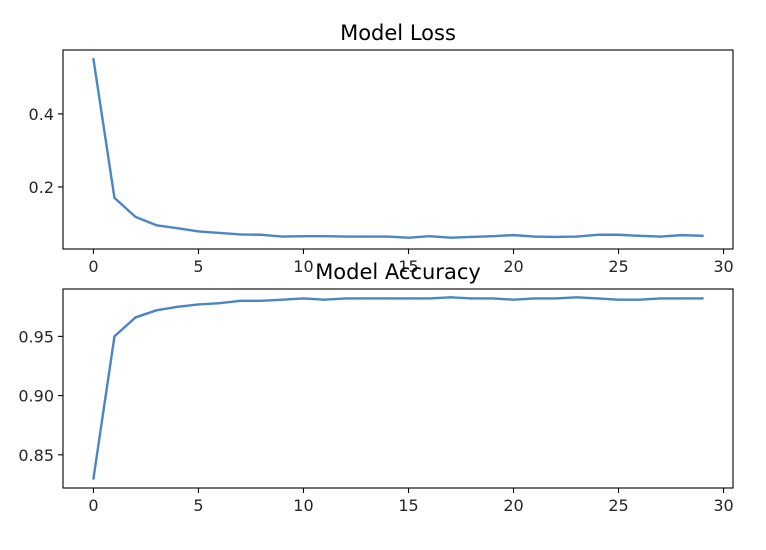 The width and height of the screenshot is (766, 550). Describe the element at coordinates (408, 505) in the screenshot. I see `accuracy-x-tick-label: 15` at that location.